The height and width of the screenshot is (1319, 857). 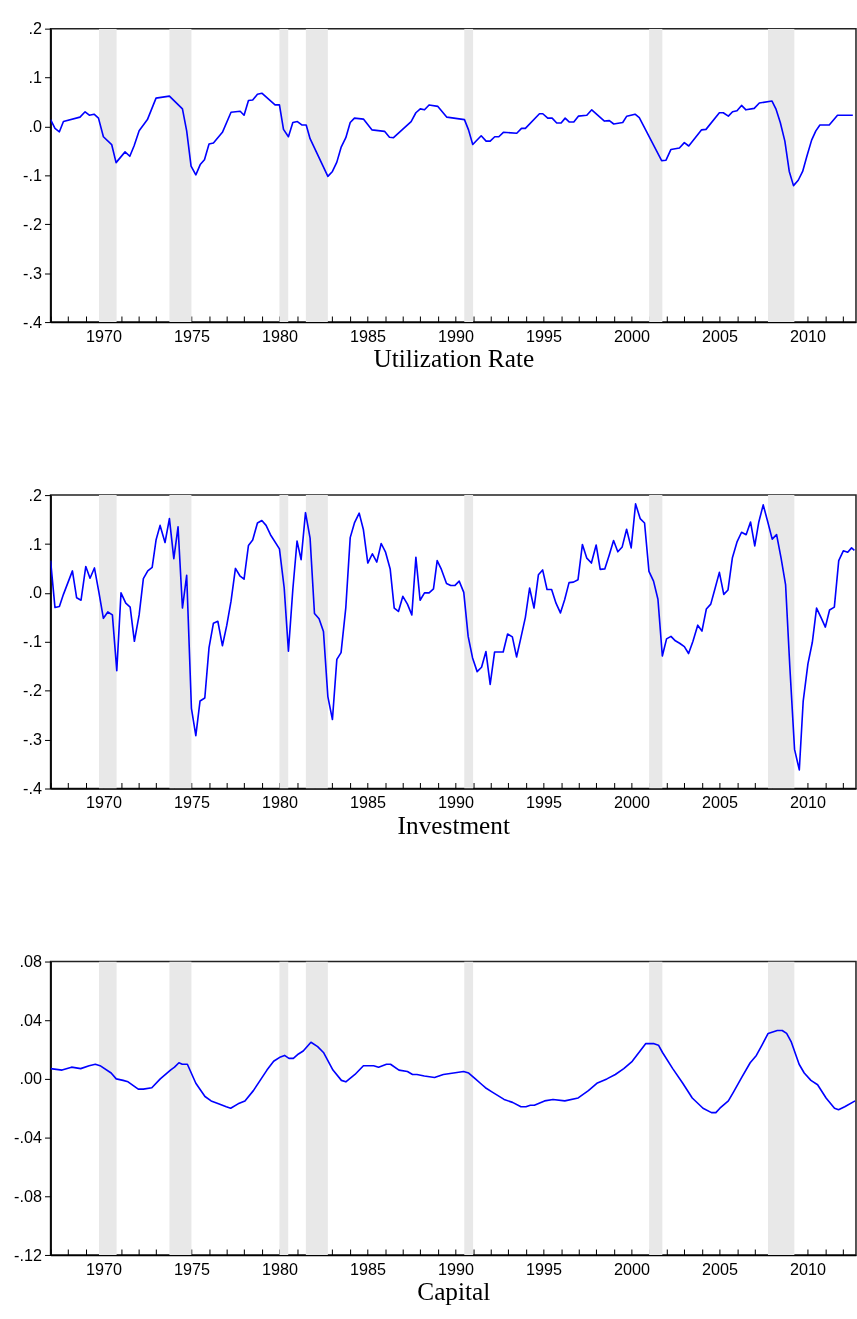 I want to click on y-tick-label: .00, so click(x=30, y=1078).